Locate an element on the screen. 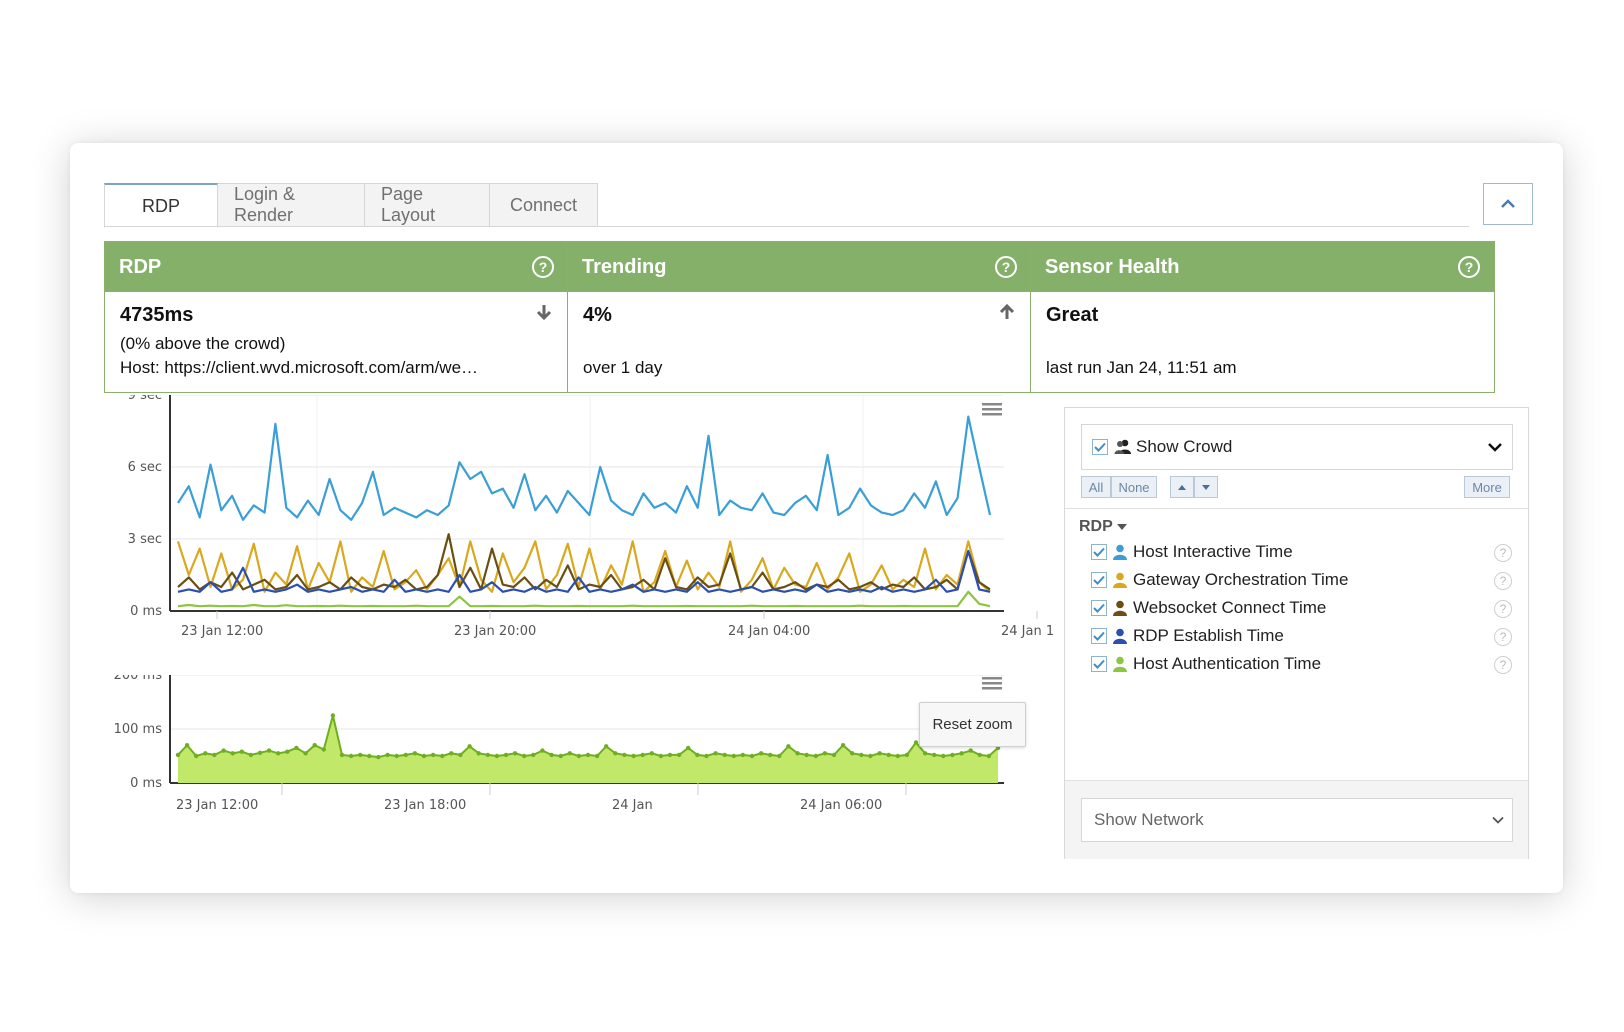 This screenshot has width=1624, height=1032. series-toggle-row: Gateway Orchestration Time is located at coordinates (1219, 580).